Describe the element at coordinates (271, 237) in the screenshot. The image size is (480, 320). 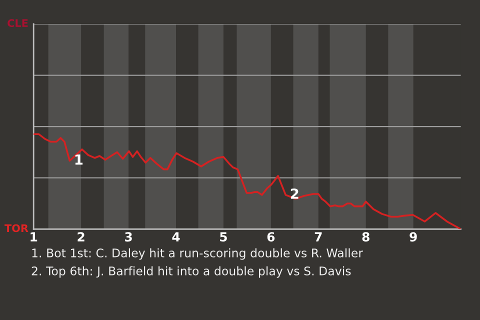
I see `x-tick-label: 6` at that location.